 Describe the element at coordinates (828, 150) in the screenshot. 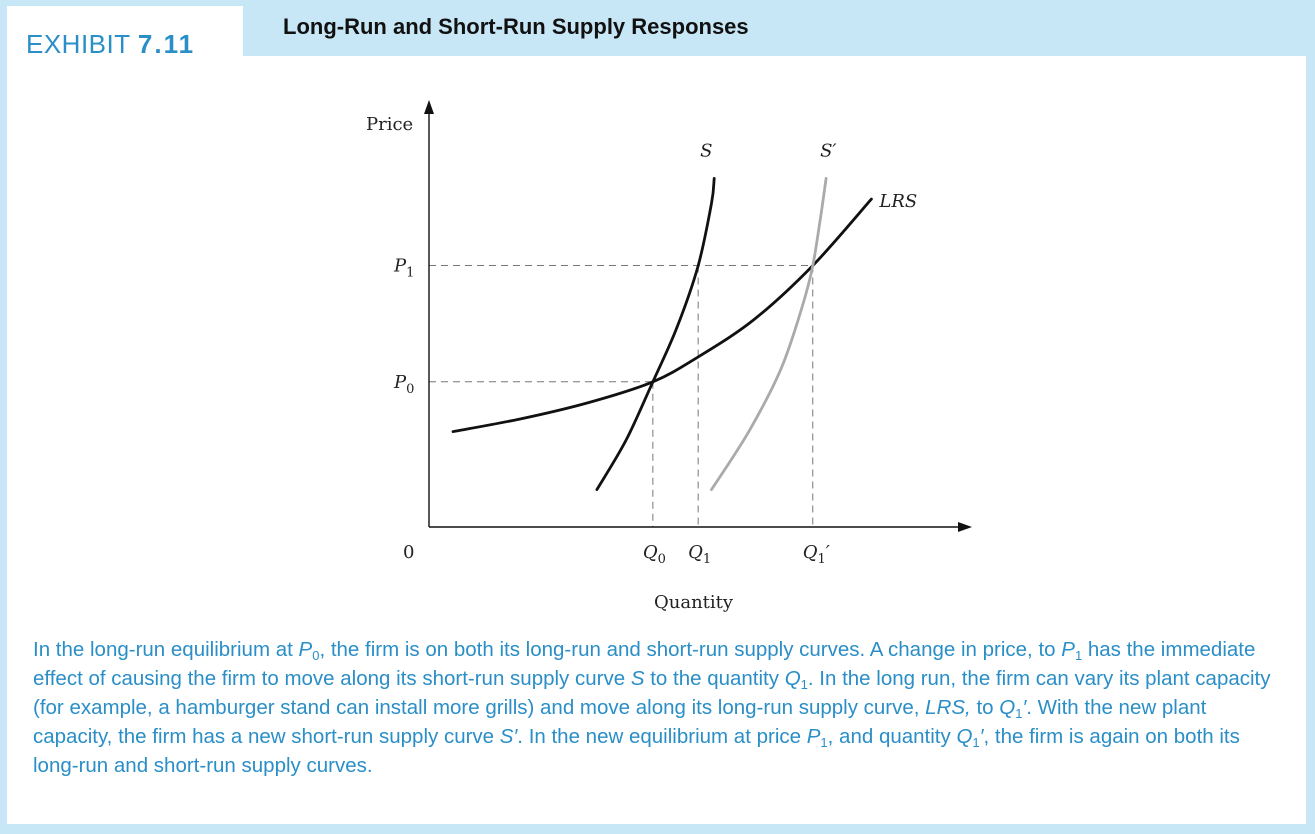

I see `label-curve-s-prime: S′` at that location.